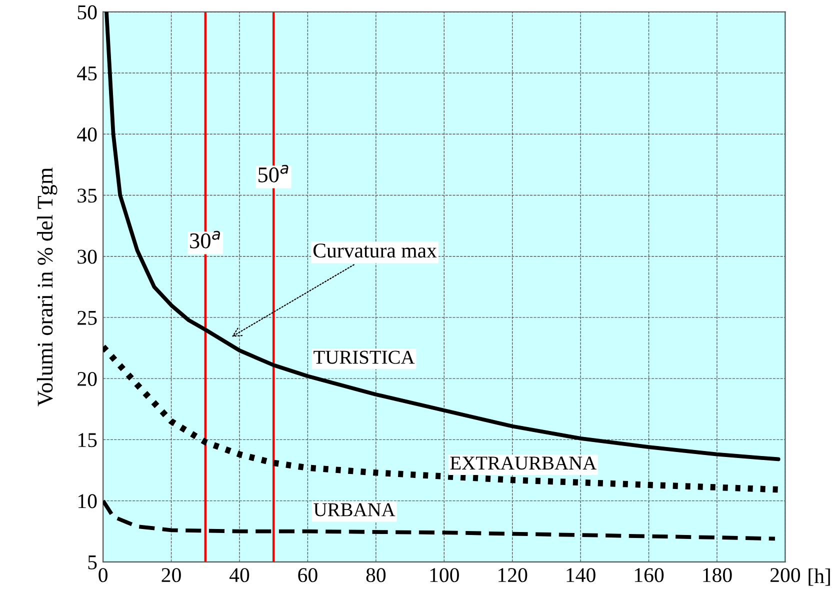 This screenshot has height=594, width=838. Describe the element at coordinates (444, 575) in the screenshot. I see `x-tick-label: 100` at that location.